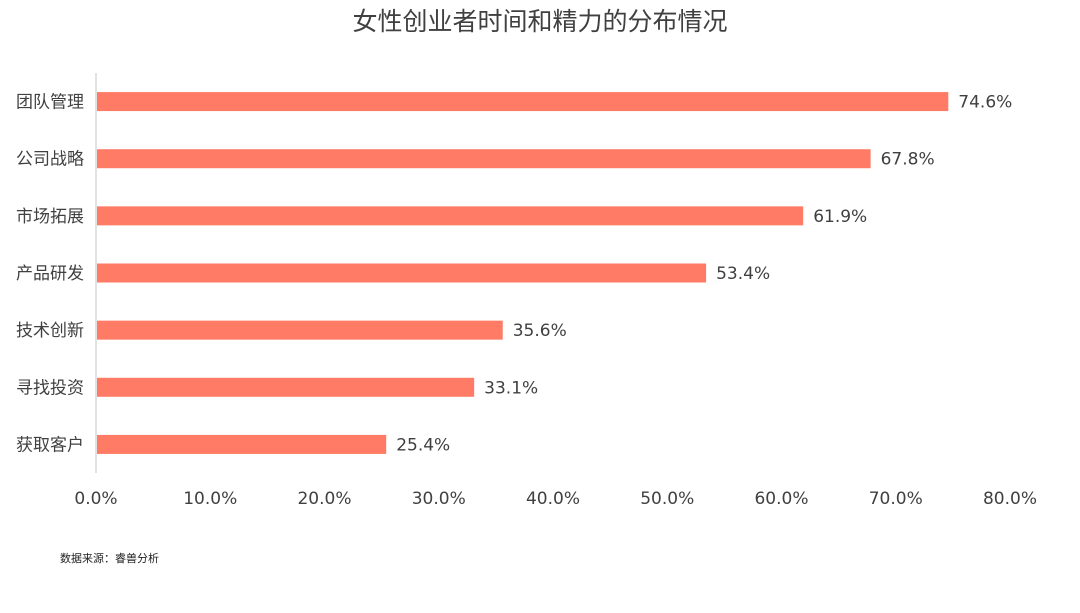  What do you see at coordinates (667, 499) in the screenshot?
I see `x-tick-label: 50.0%` at bounding box center [667, 499].